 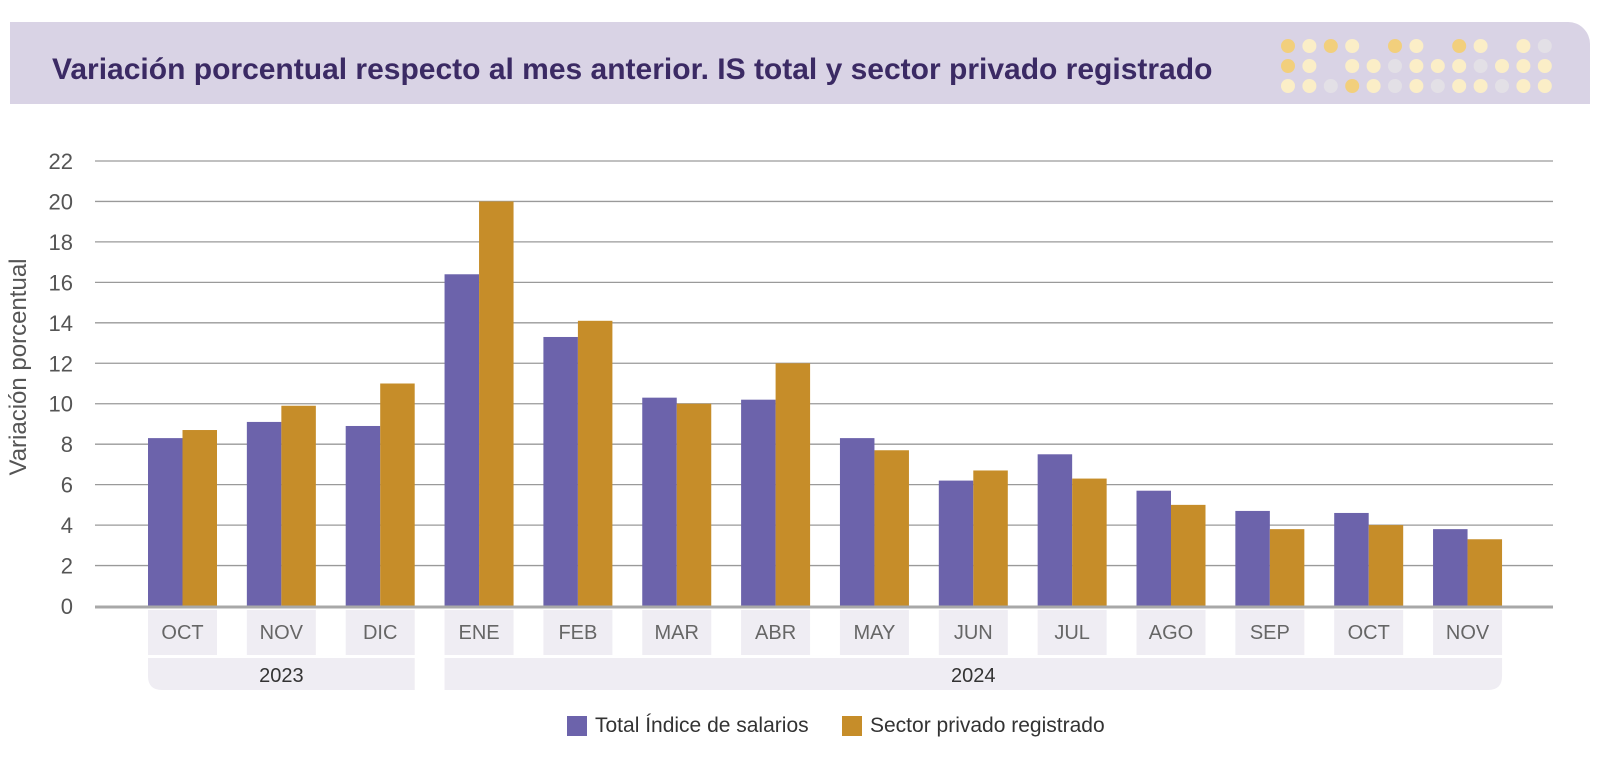 I want to click on y-tick-label: 22, so click(x=61, y=161).